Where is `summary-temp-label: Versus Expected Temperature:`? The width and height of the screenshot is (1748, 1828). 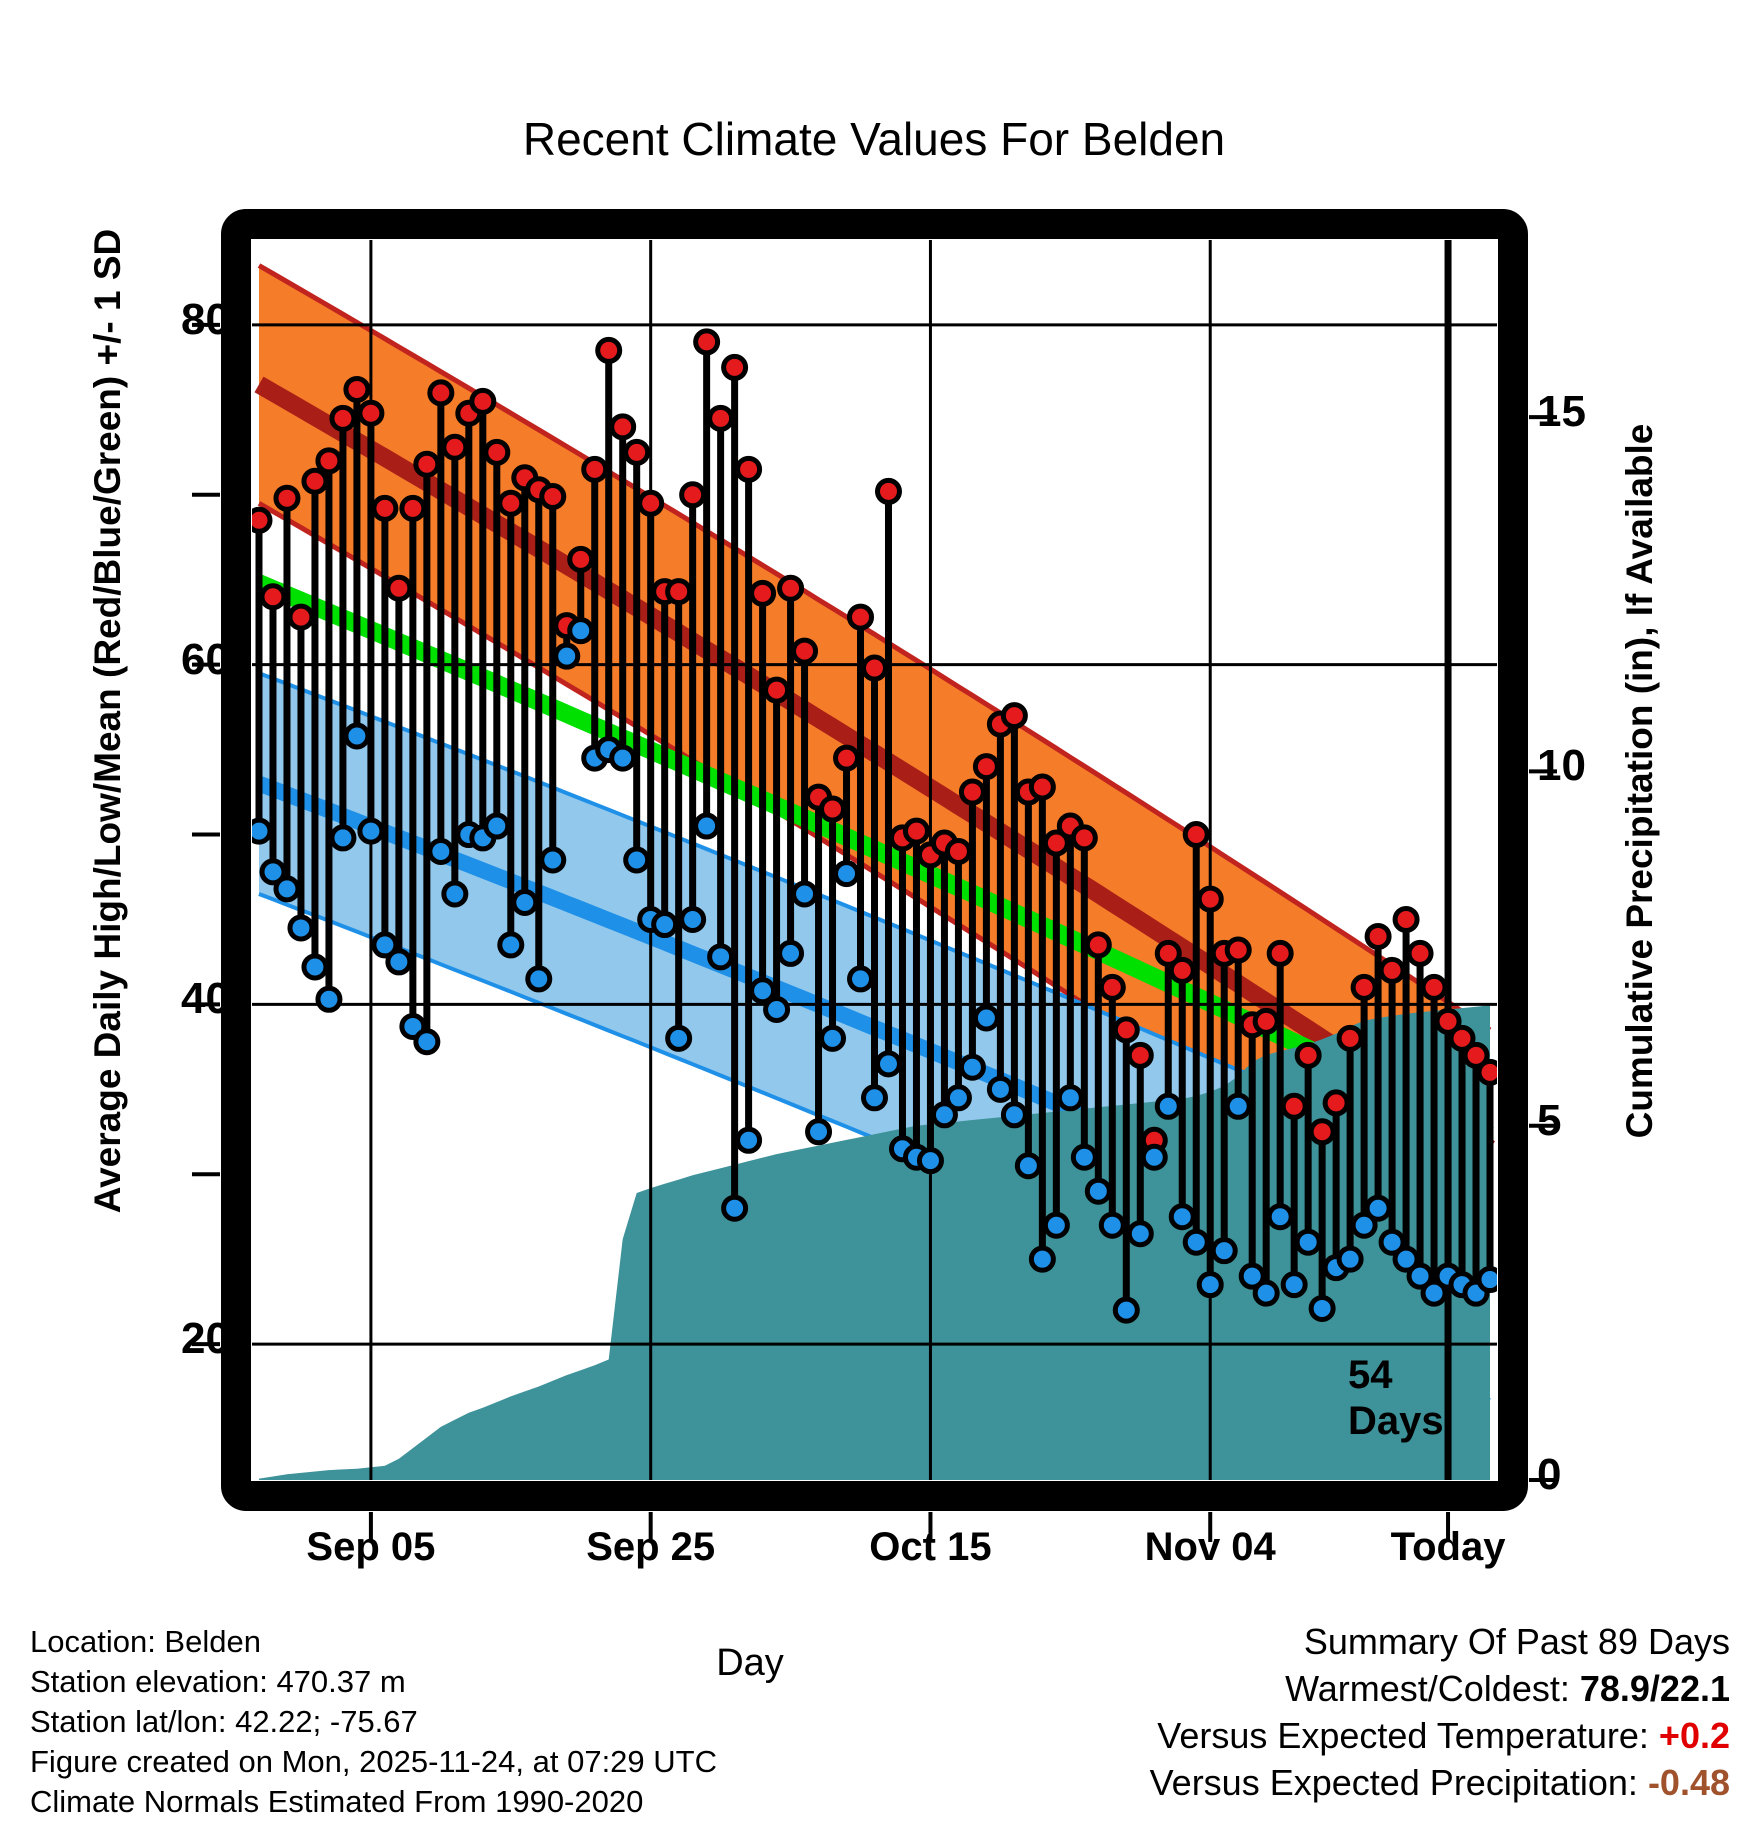 summary-temp-label: Versus Expected Temperature: is located at coordinates (1403, 1735).